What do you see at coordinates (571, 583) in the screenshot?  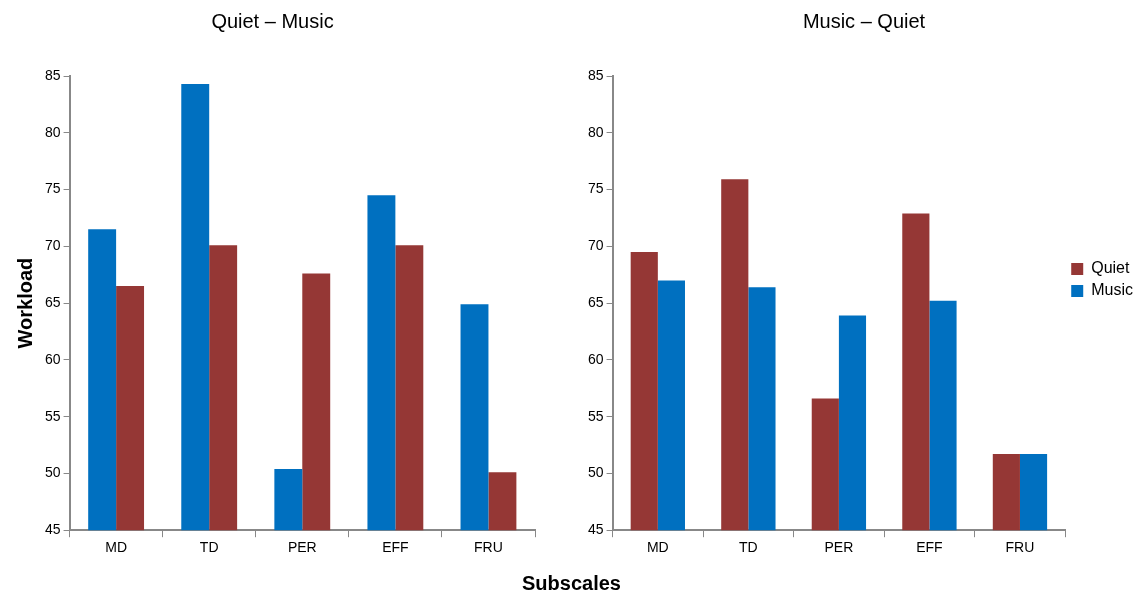 I see `x-axis-title: Subscales` at bounding box center [571, 583].